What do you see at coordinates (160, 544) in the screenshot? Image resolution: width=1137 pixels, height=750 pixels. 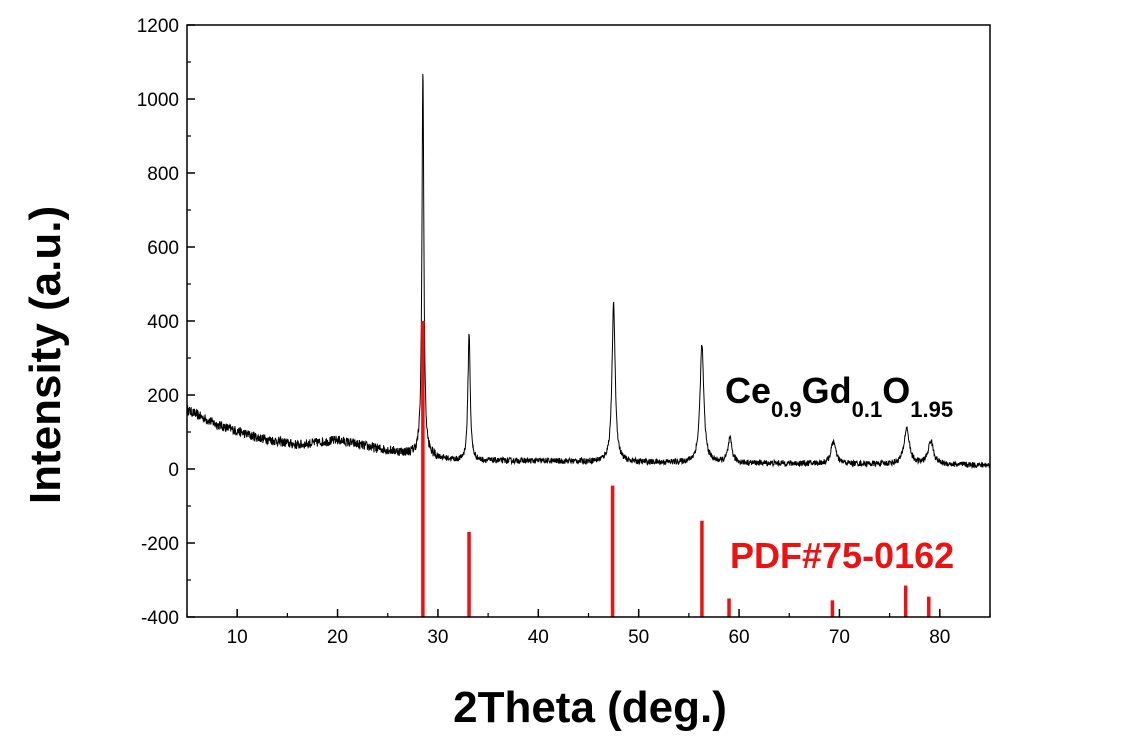 I see `y-tick-label: -200` at bounding box center [160, 544].